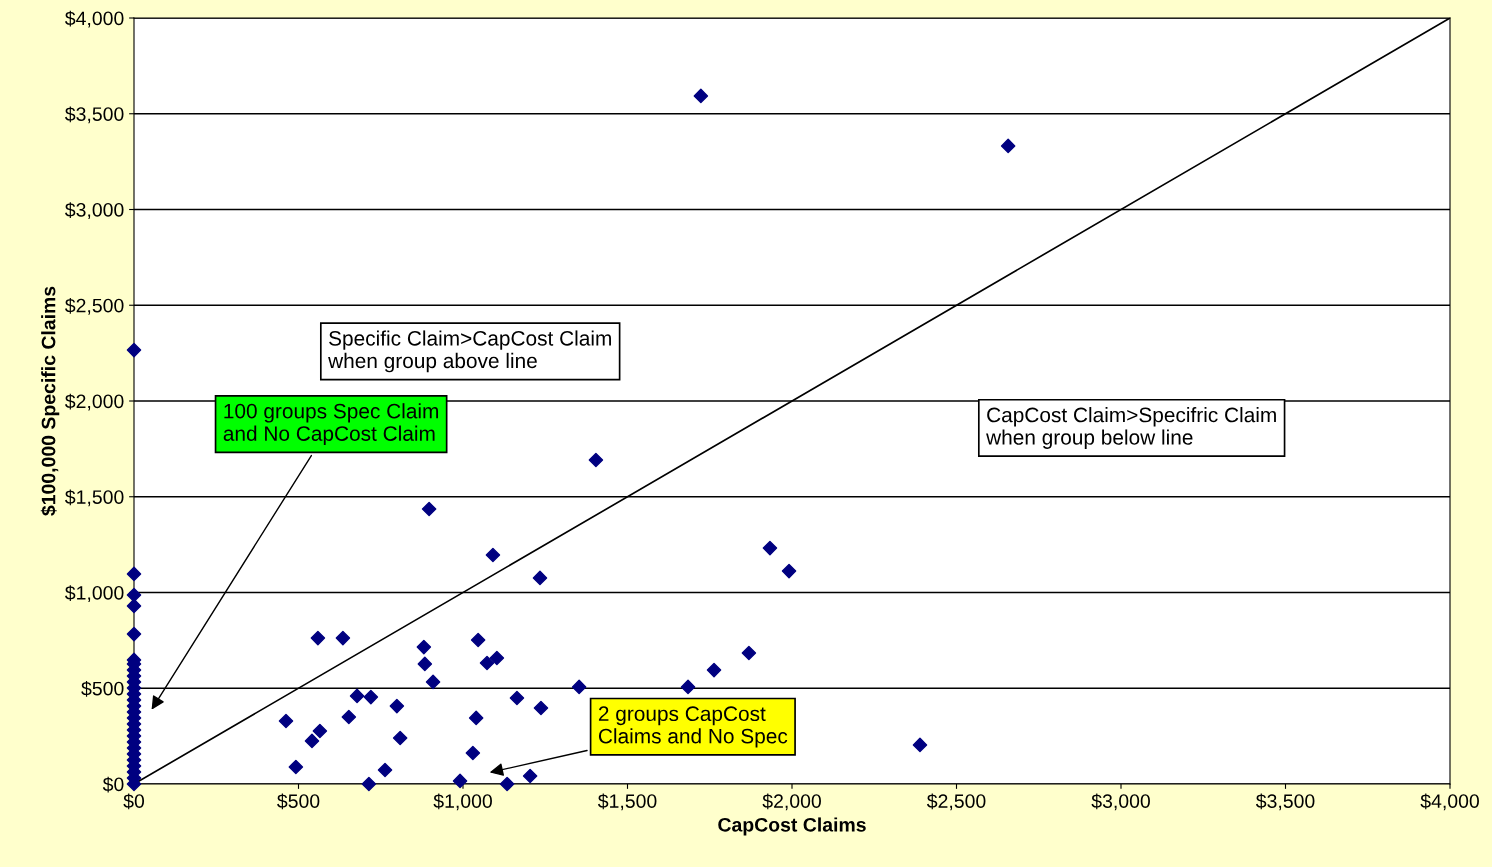 The image size is (1492, 867). What do you see at coordinates (956, 802) in the screenshot?
I see `x-tick-label: $2,500` at bounding box center [956, 802].